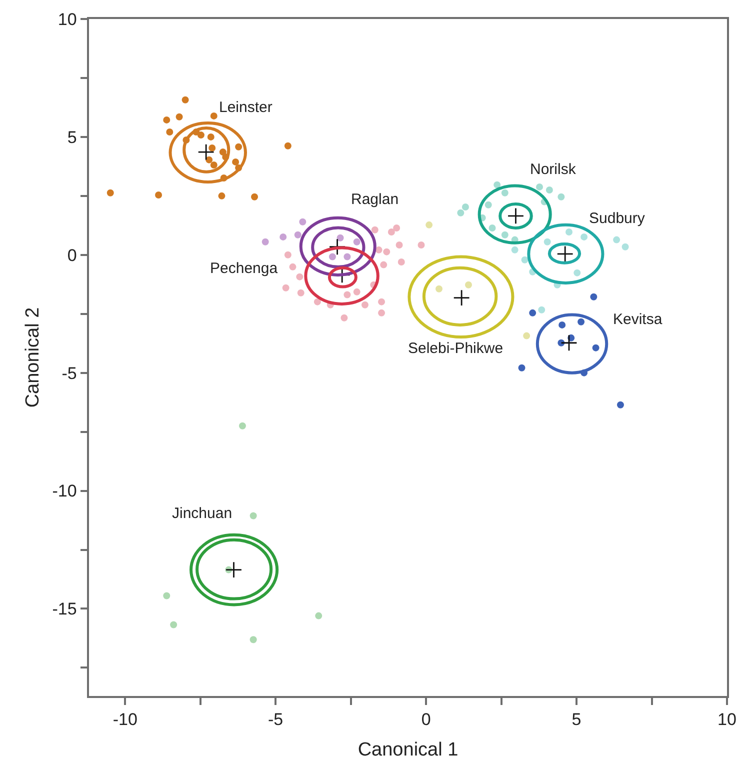 The height and width of the screenshot is (778, 746). Describe the element at coordinates (69, 373) in the screenshot. I see `y-tick-label: -5` at that location.